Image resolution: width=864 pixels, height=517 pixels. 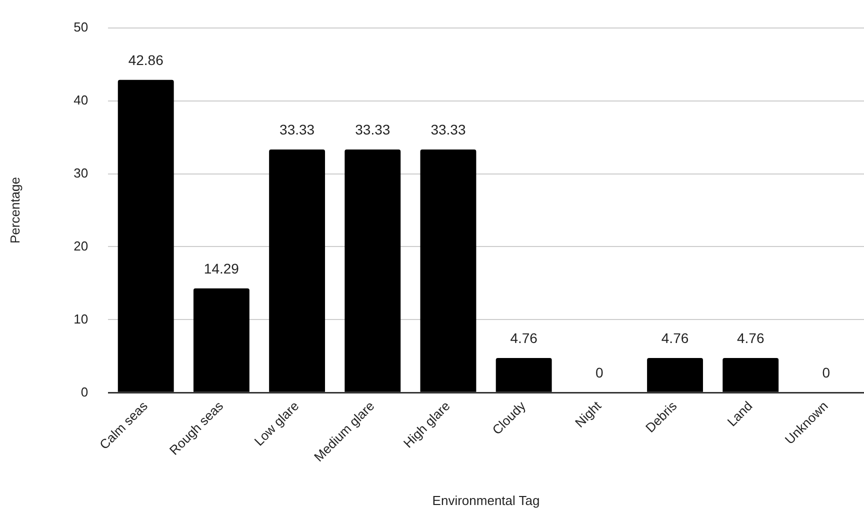 What do you see at coordinates (81, 318) in the screenshot?
I see `y-tick-label: 10` at bounding box center [81, 318].